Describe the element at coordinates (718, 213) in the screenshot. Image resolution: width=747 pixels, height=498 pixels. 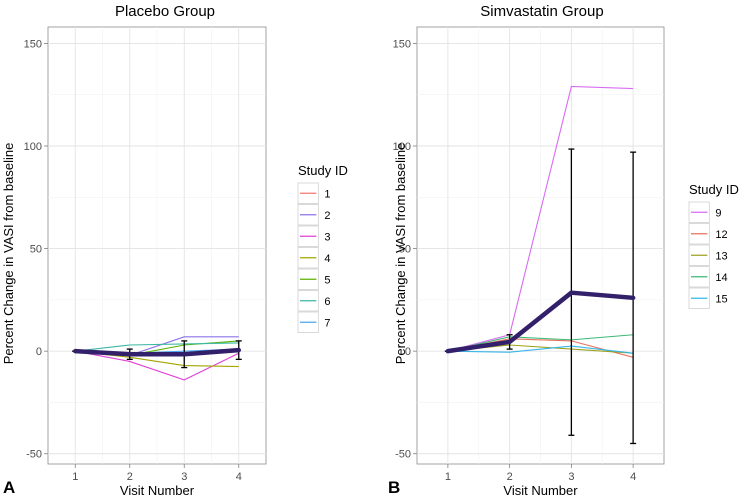
I see `legend-label-9: 9` at that location.